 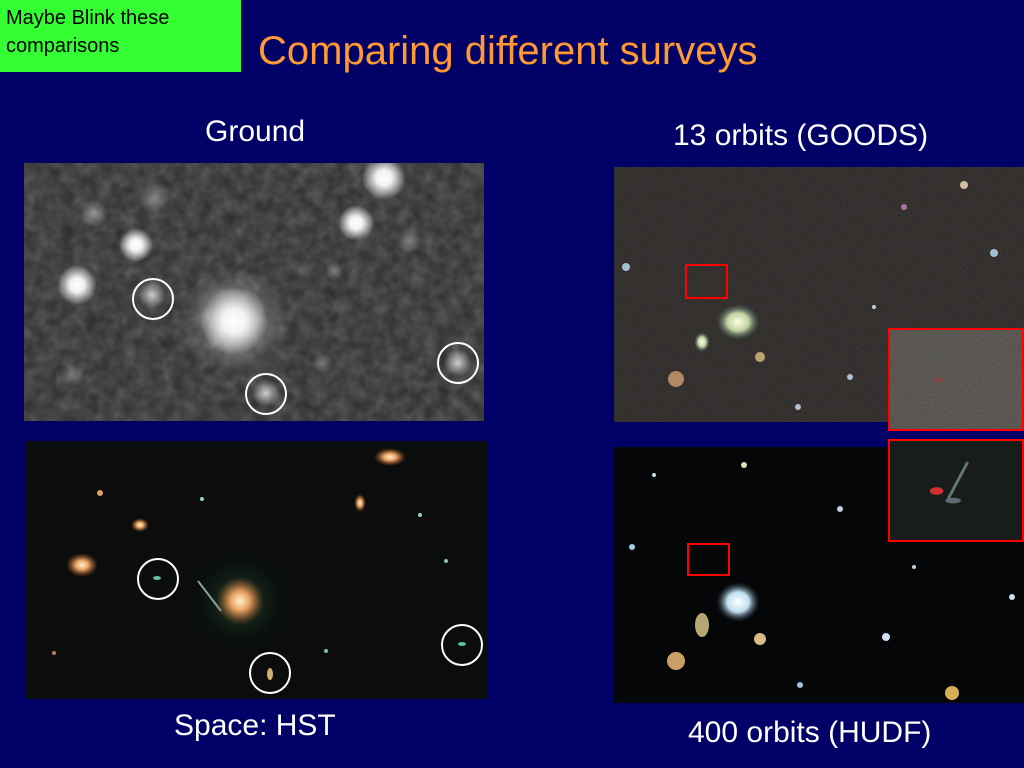 What do you see at coordinates (255, 131) in the screenshot?
I see `ground-caption: Ground` at bounding box center [255, 131].